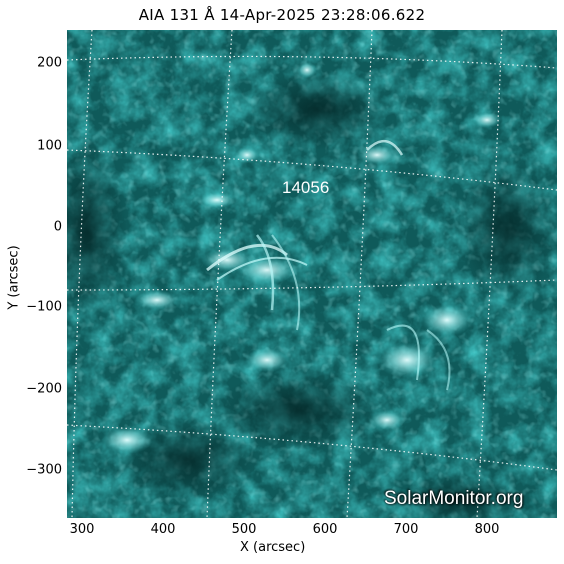 The image size is (564, 564). What do you see at coordinates (49, 146) in the screenshot?
I see `y-tick-label: 100` at bounding box center [49, 146].